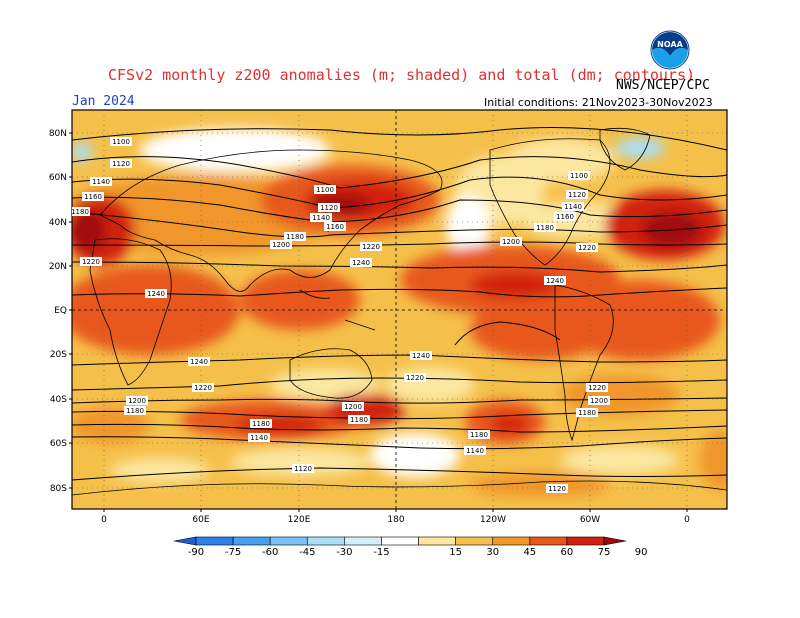 The image size is (800, 618). What do you see at coordinates (381, 552) in the screenshot?
I see `colorbar-tick-label: -15` at bounding box center [381, 552].